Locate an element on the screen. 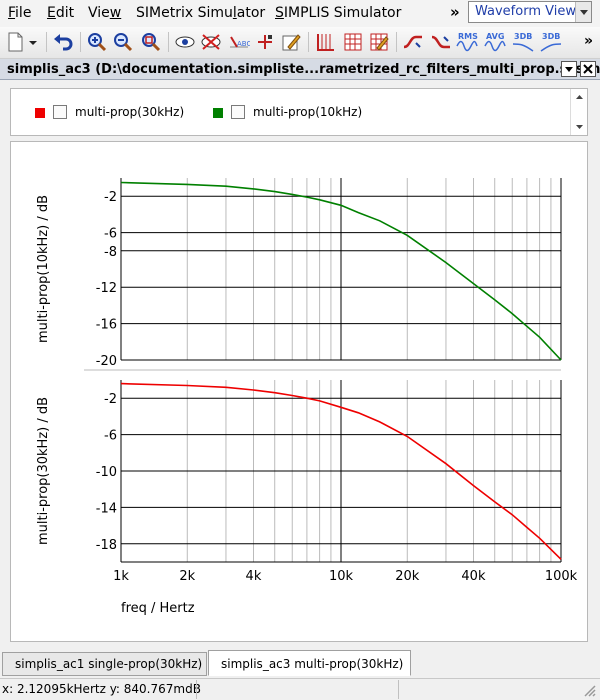  waveform-viewer-select: Waveform Viewer is located at coordinates (530, 12).